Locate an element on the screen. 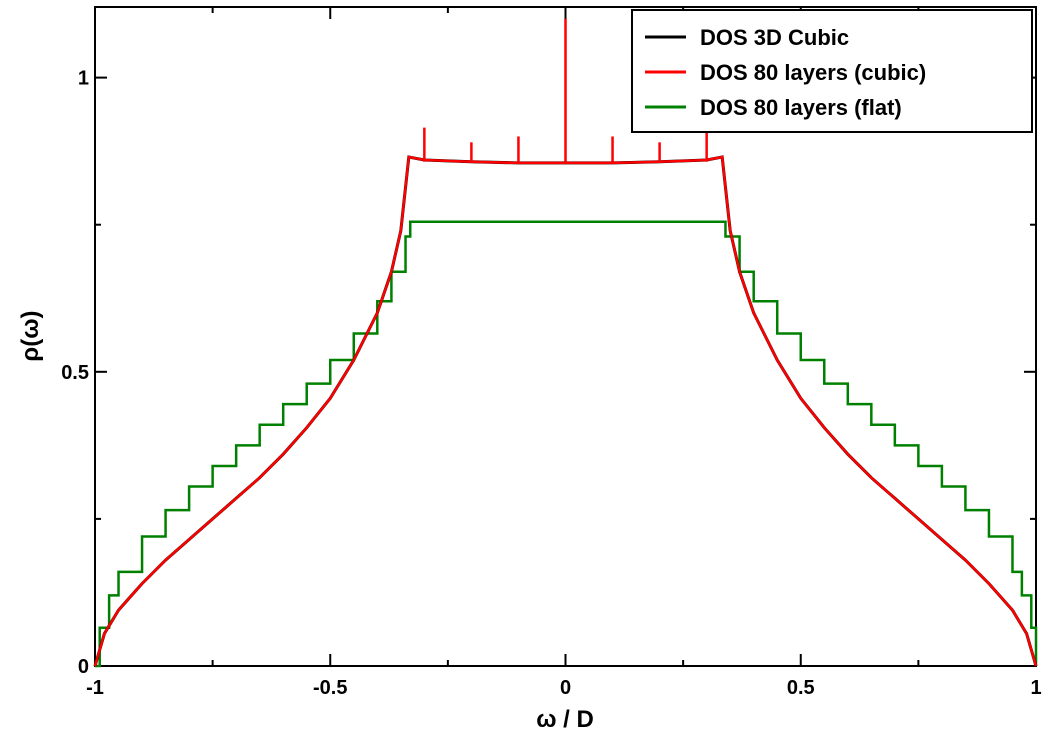 The image size is (1043, 733). x-tick-label: -1 is located at coordinates (95, 688).